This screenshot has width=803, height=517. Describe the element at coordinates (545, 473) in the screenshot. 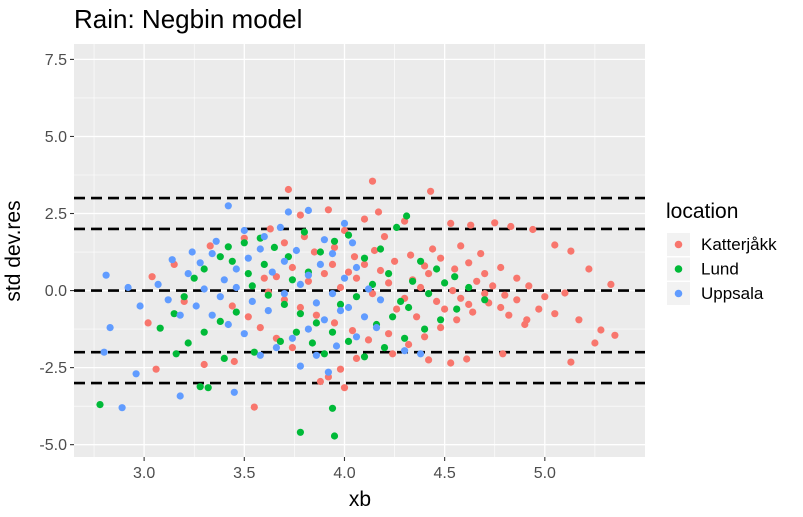

I see `x-tick-label: 5.0` at that location.